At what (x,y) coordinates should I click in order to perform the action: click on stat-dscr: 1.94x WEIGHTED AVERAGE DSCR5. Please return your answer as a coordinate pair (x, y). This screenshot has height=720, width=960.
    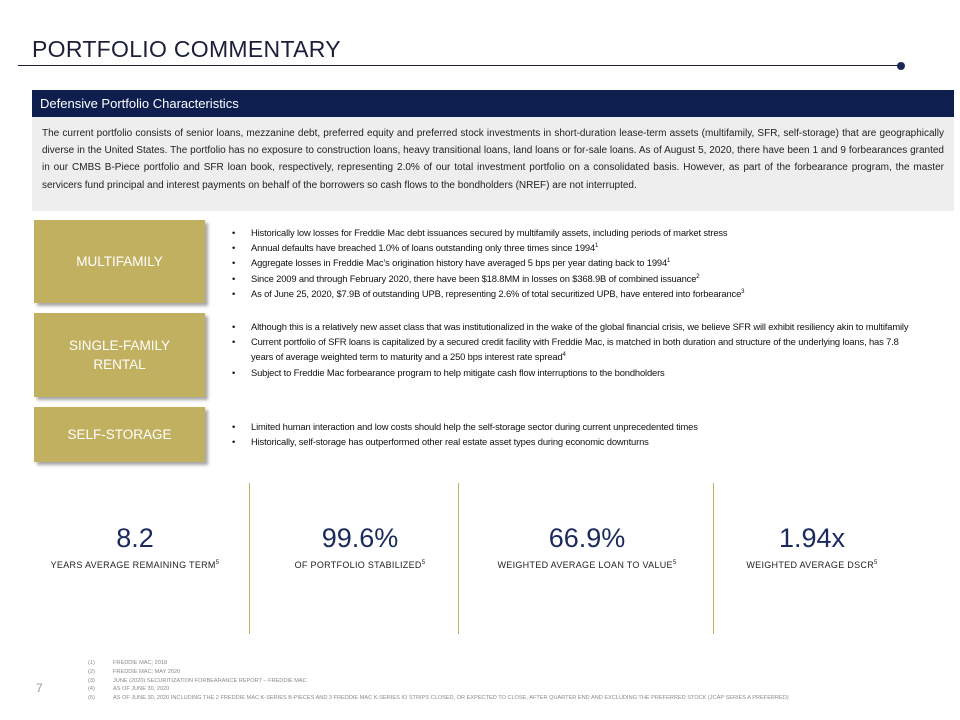
    Looking at the image, I should click on (812, 545).